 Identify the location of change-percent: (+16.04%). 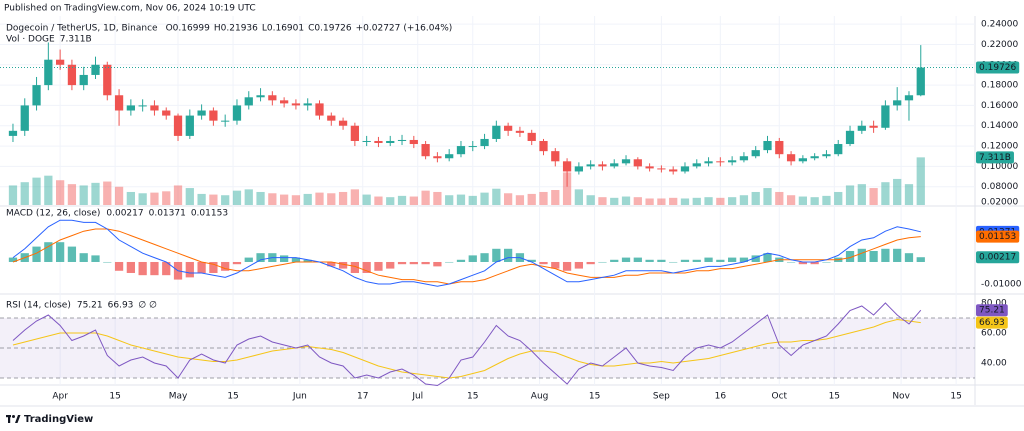
(427, 29).